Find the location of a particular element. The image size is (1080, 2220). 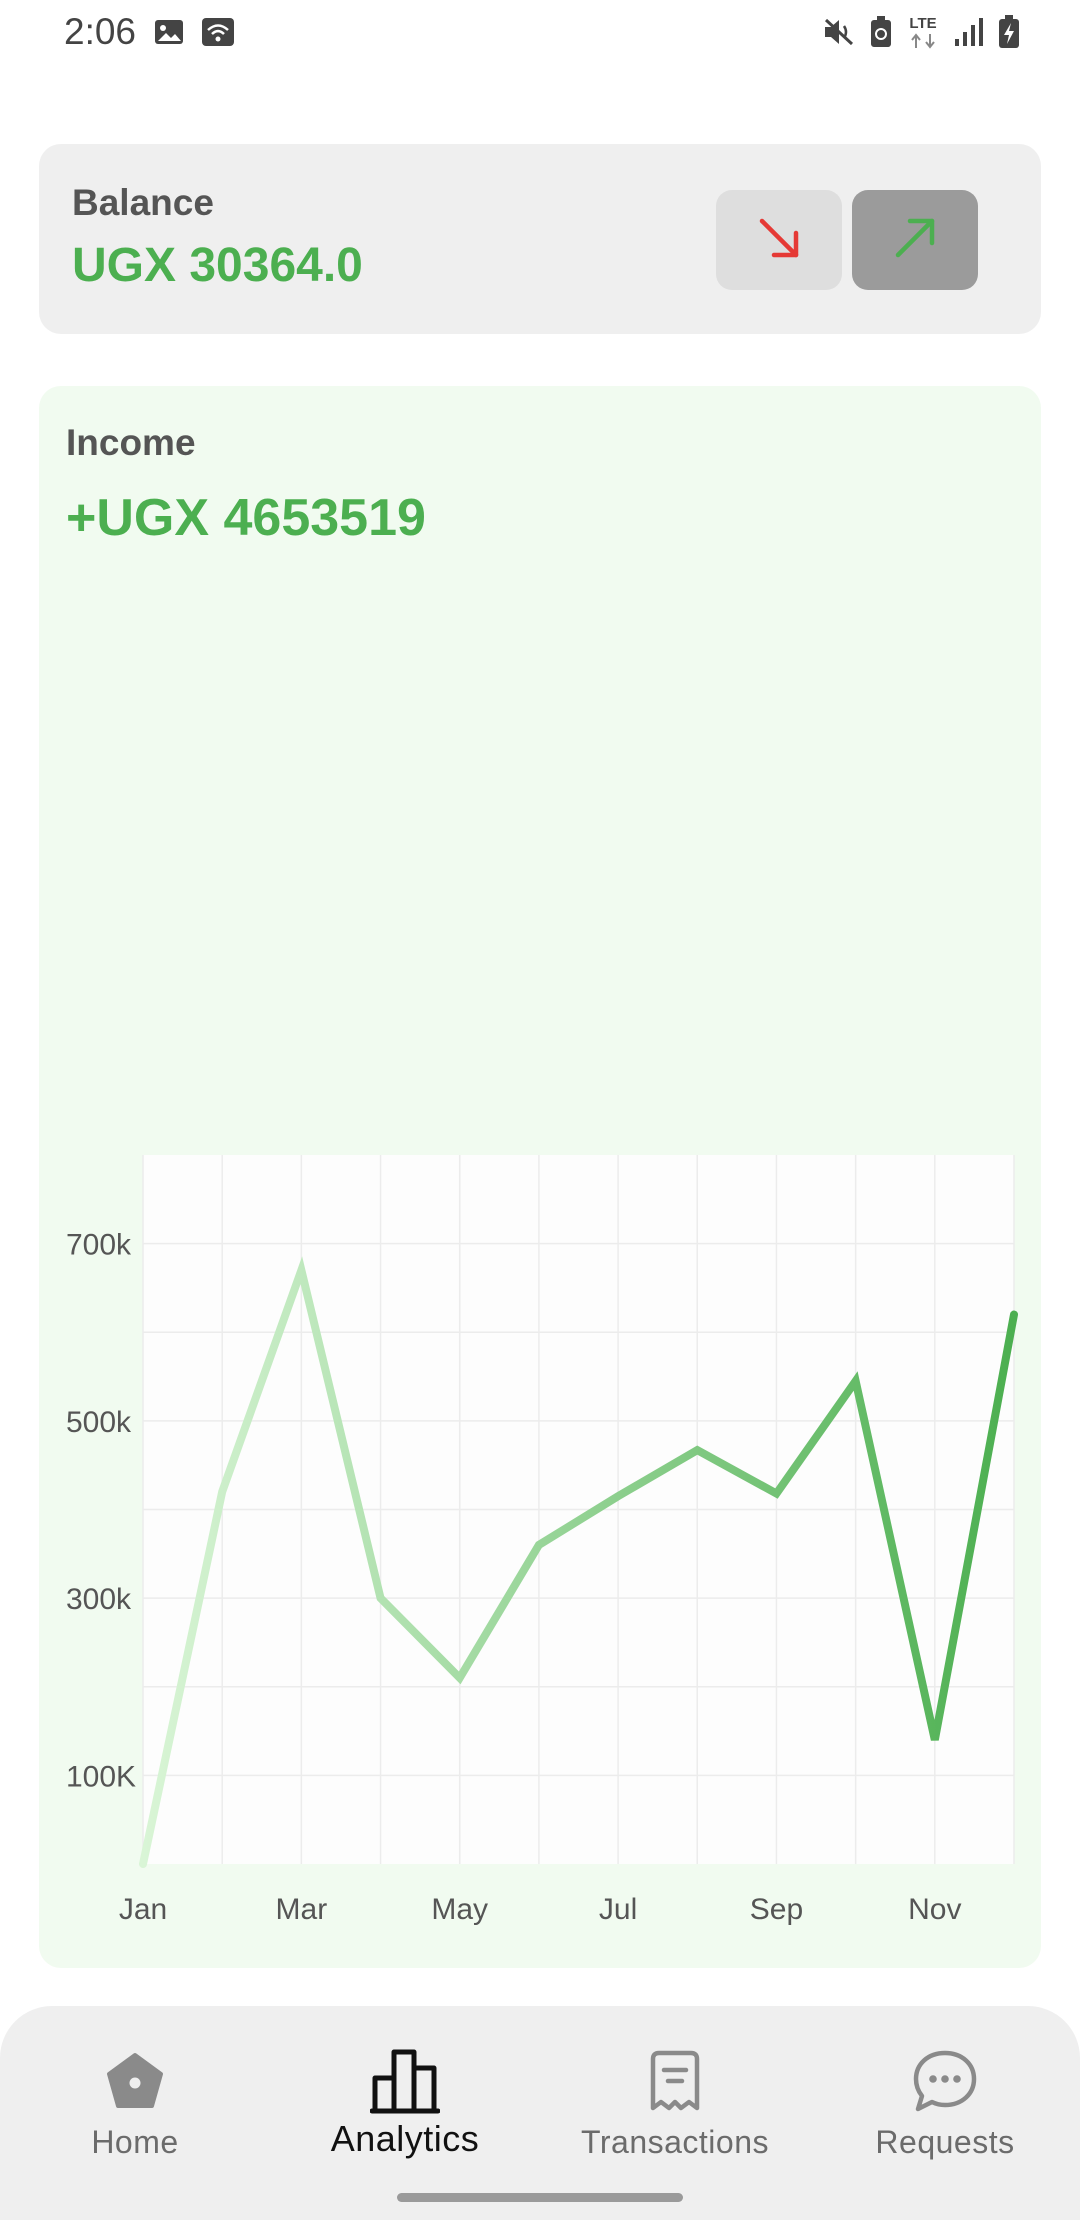

y-tick-label: 300k is located at coordinates (99, 1599).